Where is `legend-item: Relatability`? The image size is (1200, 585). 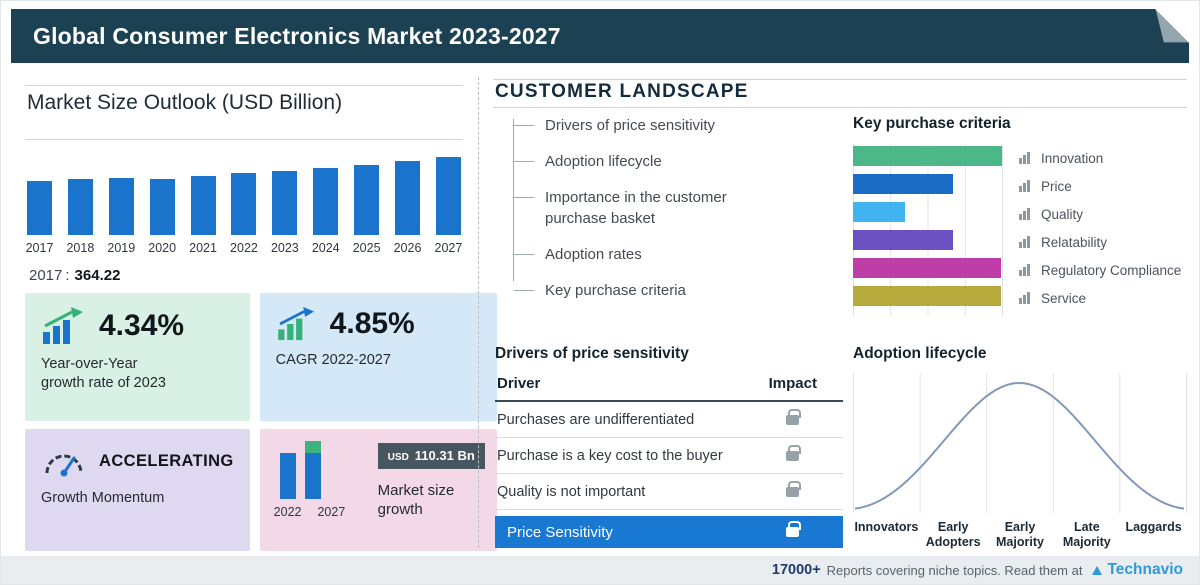 legend-item: Relatability is located at coordinates (1100, 242).